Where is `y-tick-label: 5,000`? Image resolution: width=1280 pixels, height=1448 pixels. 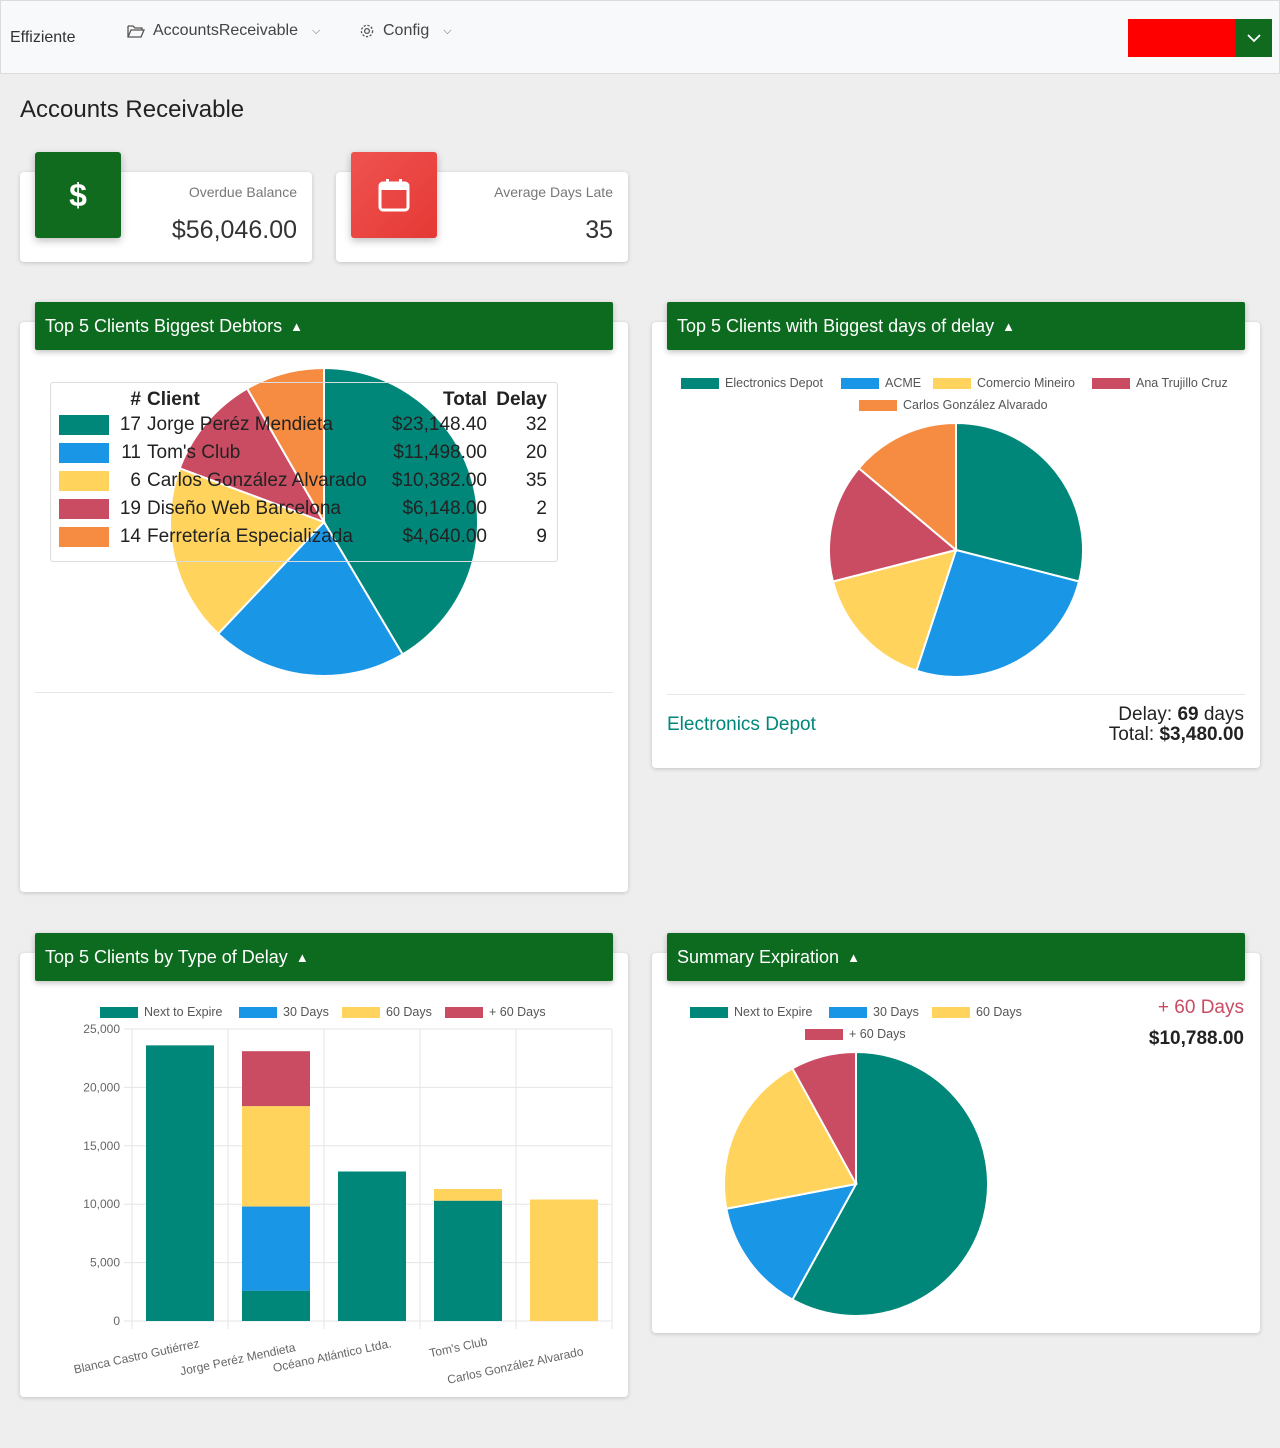
y-tick-label: 5,000 is located at coordinates (105, 1263).